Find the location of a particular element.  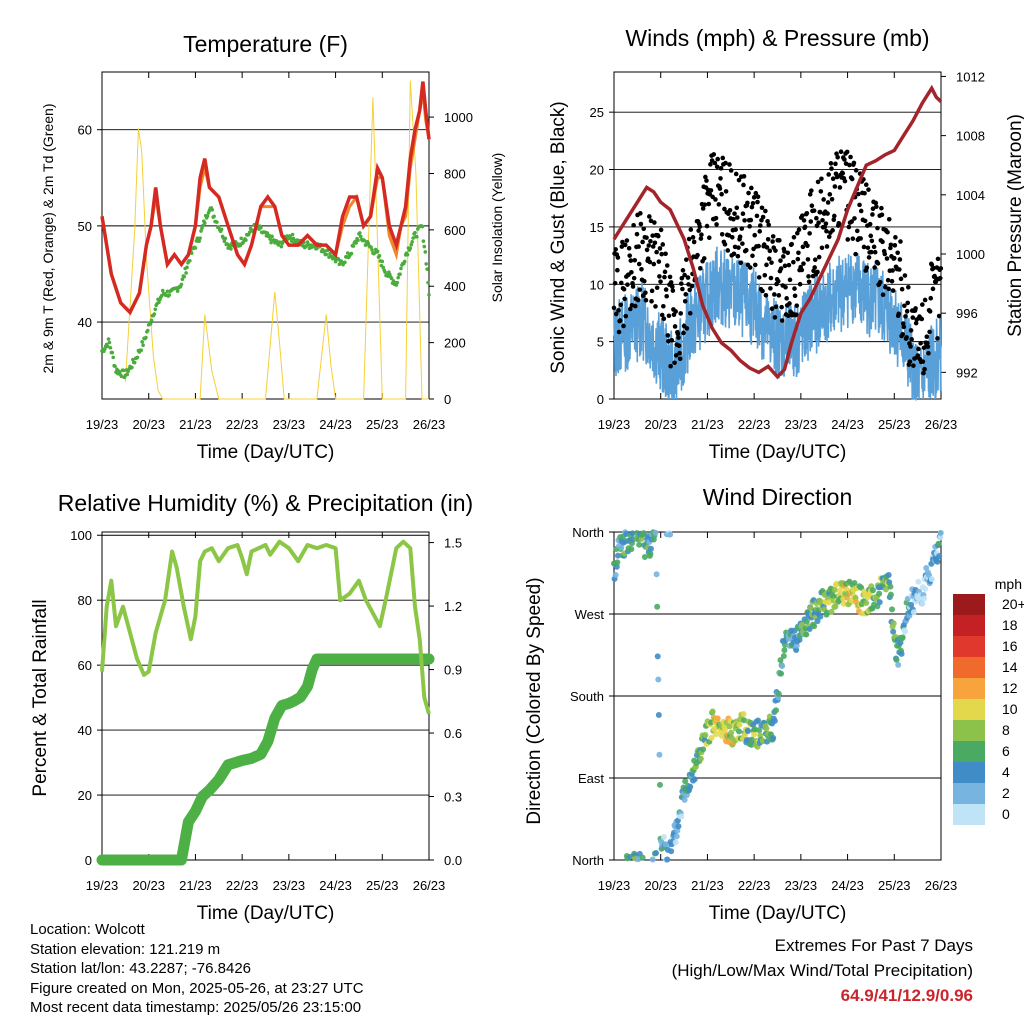

x-tick-label-3-0: 19/23 is located at coordinates (614, 885).